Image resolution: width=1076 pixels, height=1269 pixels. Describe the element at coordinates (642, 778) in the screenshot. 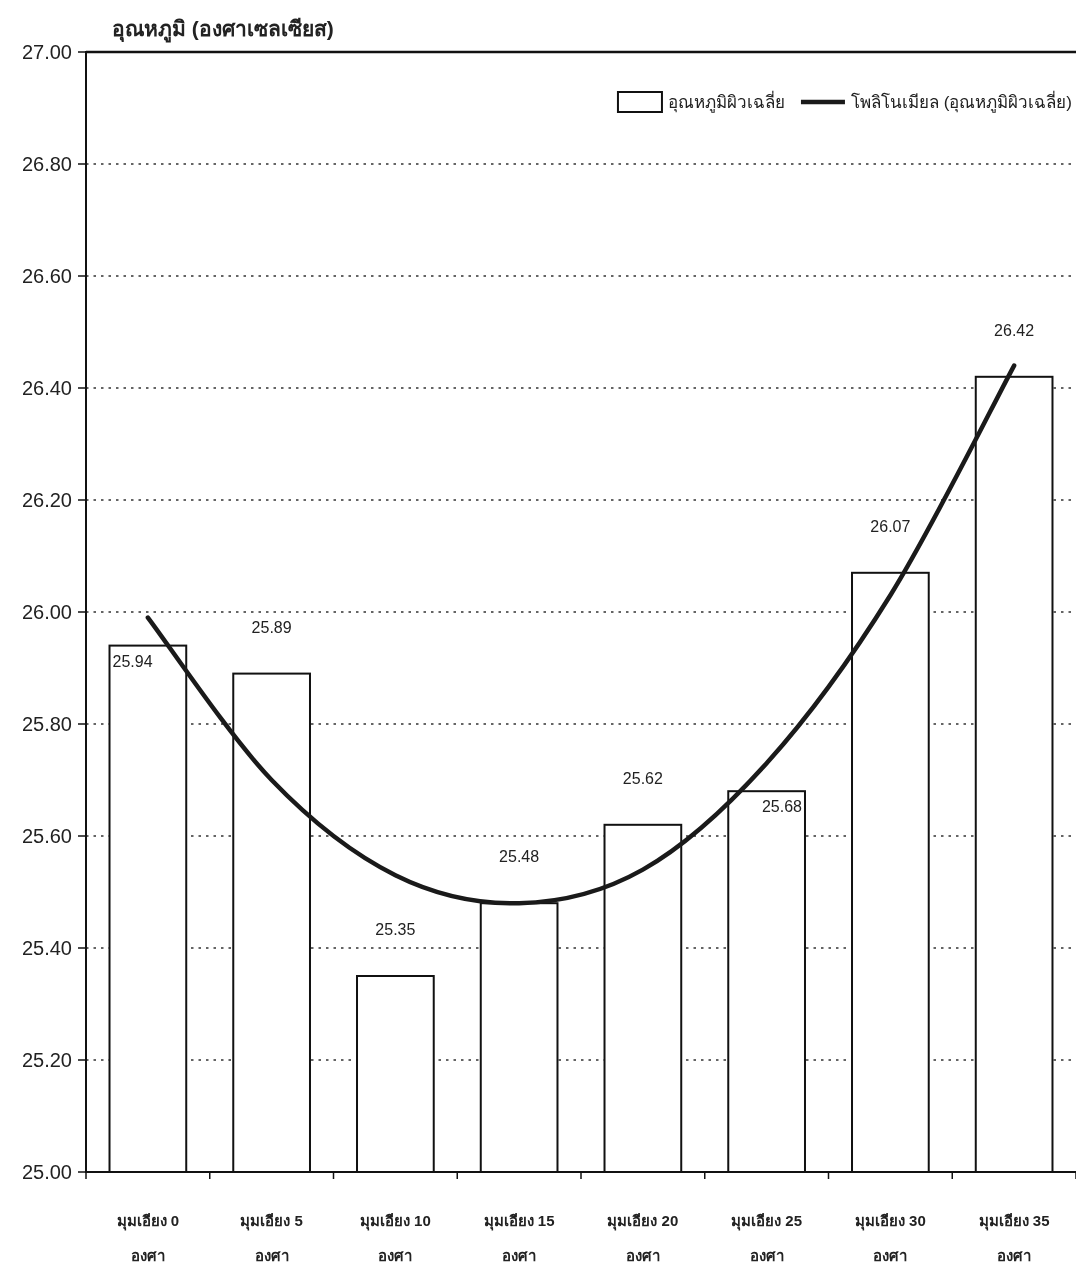

I see `data-label: 25.62` at that location.